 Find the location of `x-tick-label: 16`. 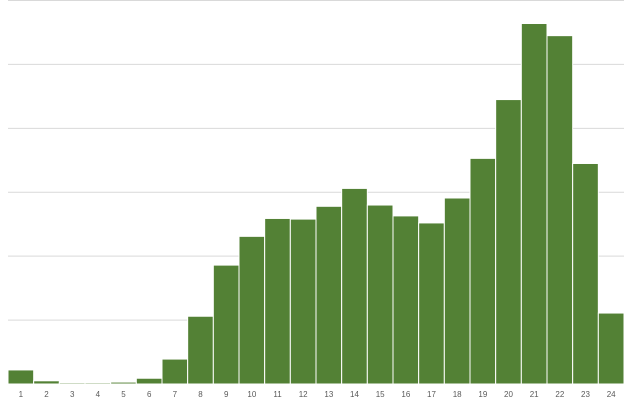

x-tick-label: 16 is located at coordinates (405, 394).